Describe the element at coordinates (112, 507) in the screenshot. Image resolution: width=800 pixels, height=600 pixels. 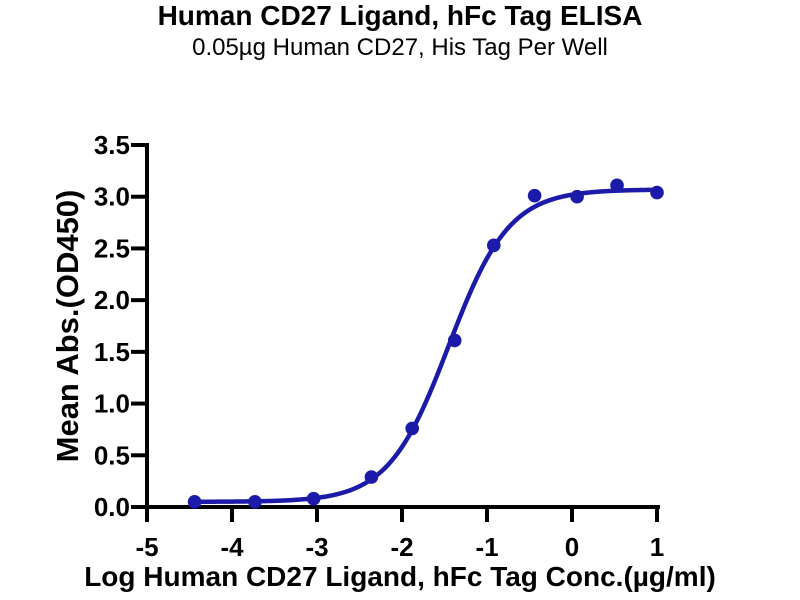
I see `y-tick-label: 0.0` at that location.